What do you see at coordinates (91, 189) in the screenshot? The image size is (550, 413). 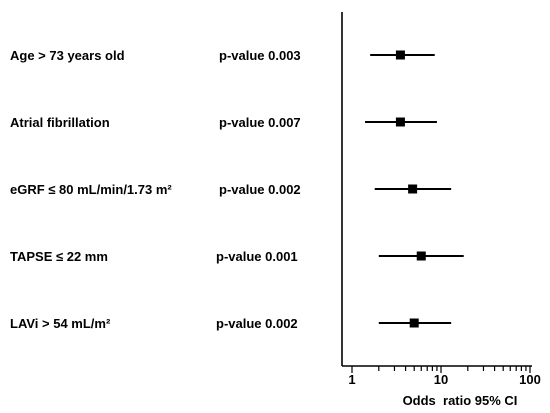 I see `row-label: eGRF ≤ 80 mL/min/1.73 m²` at bounding box center [91, 189].